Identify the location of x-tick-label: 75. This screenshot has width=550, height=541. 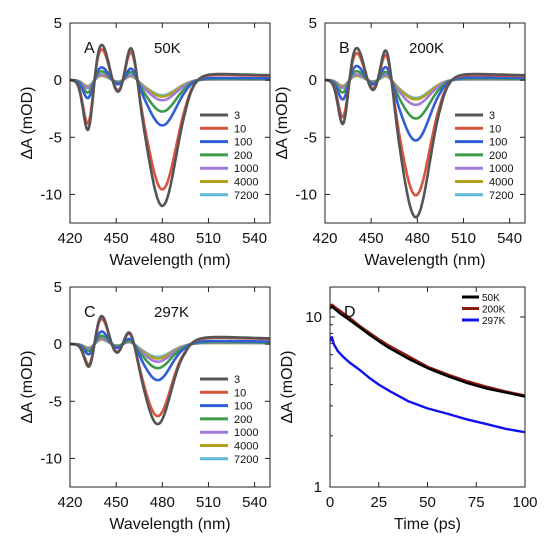
(476, 502).